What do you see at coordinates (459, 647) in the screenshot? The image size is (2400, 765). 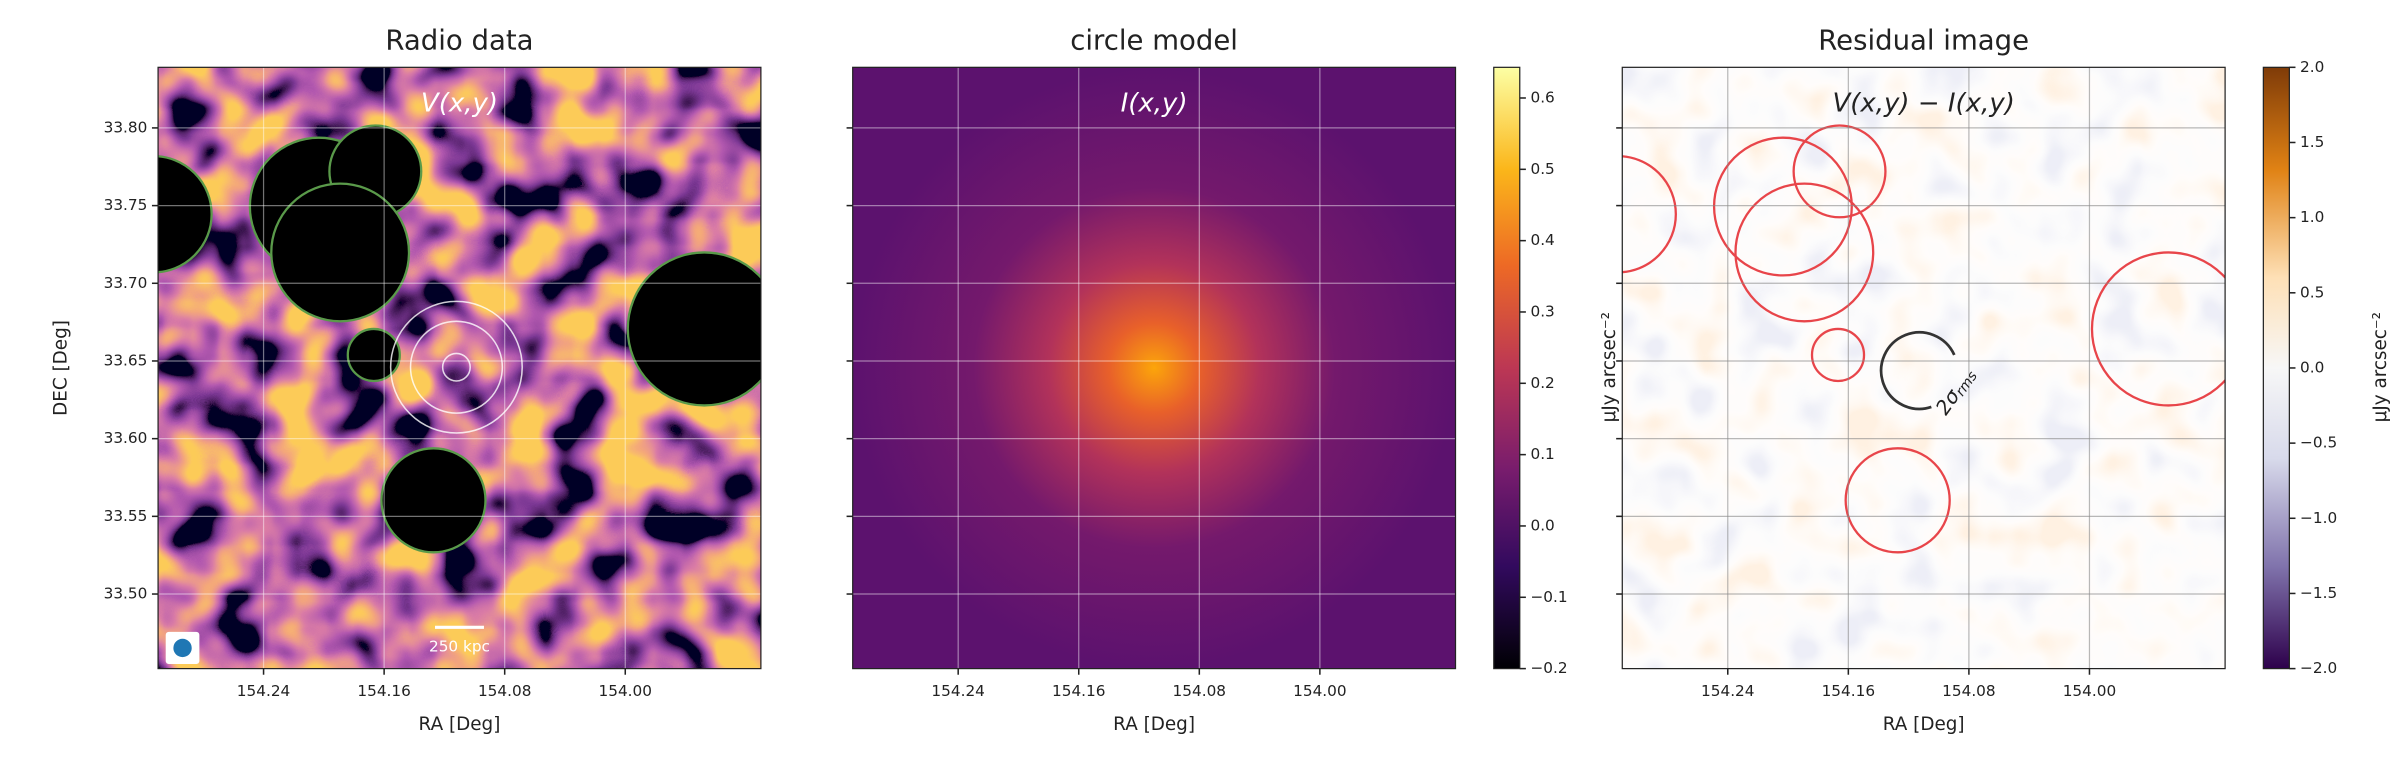 I see `scale-bar-label: 250 kpc` at bounding box center [459, 647].